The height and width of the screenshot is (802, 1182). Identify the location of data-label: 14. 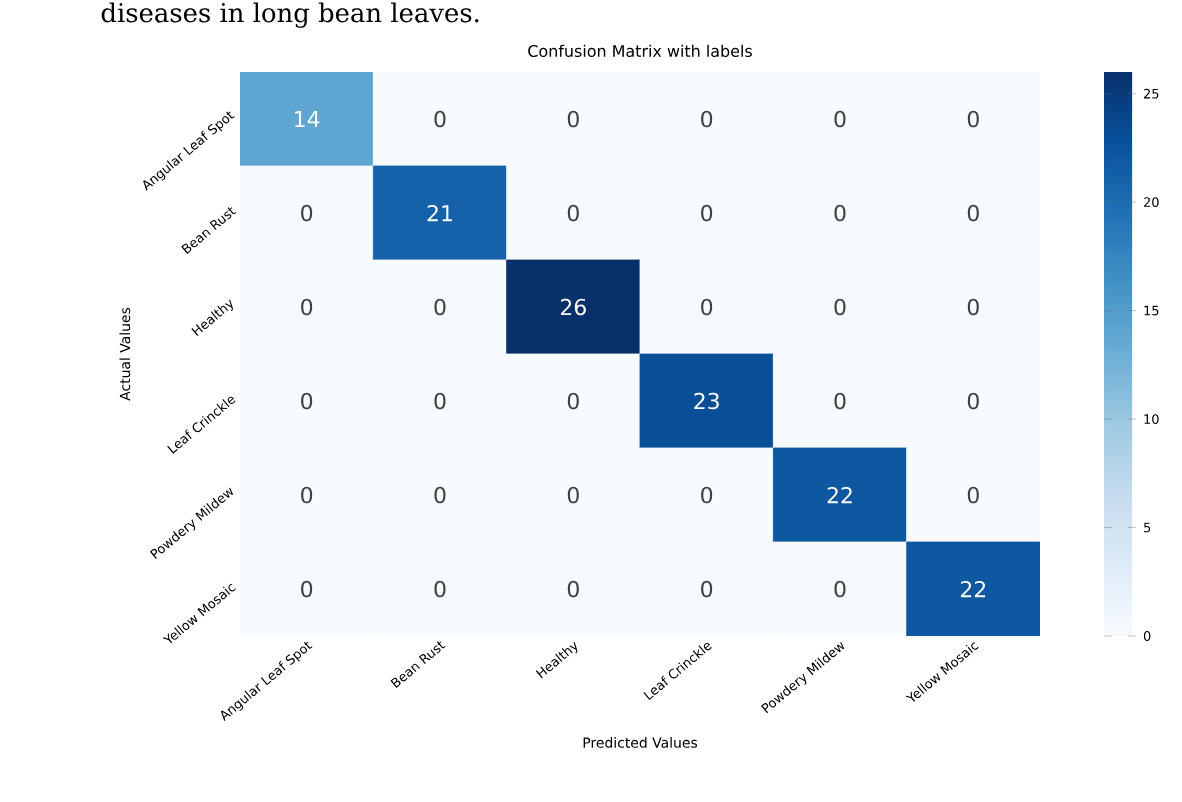
(307, 119).